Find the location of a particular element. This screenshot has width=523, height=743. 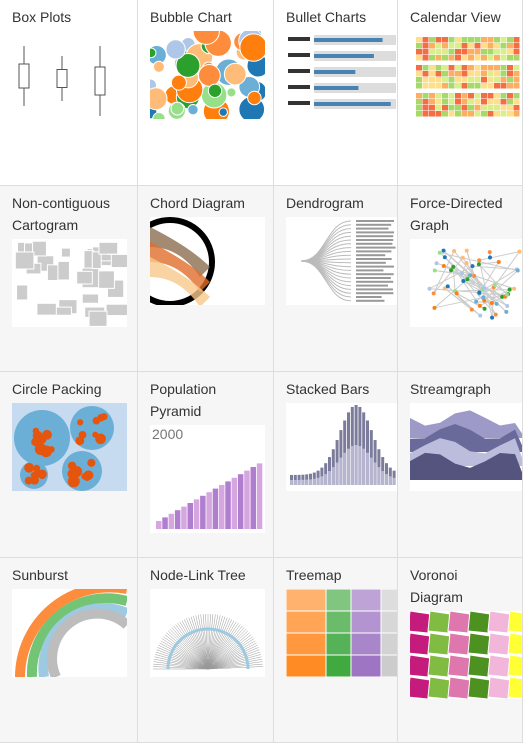

gallery-cell: Chord Diagram is located at coordinates (206, 279).